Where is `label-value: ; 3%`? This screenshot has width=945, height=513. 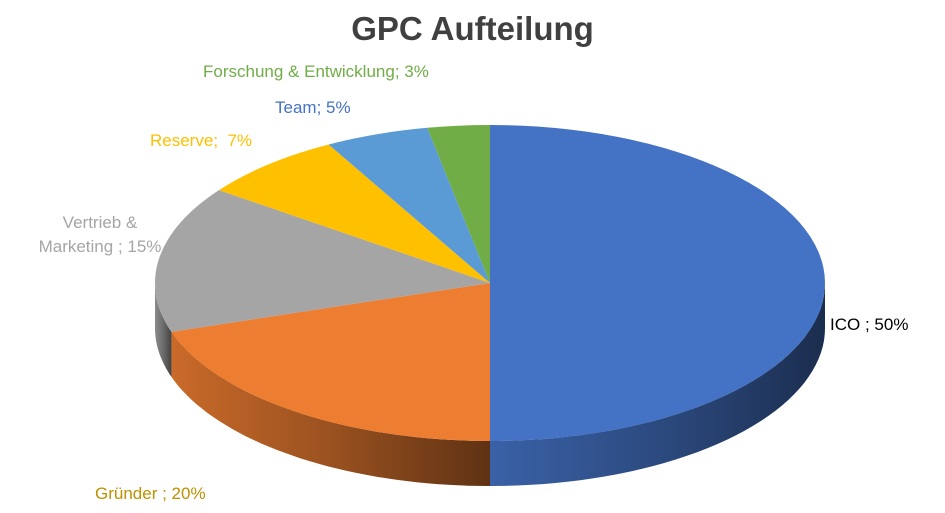 label-value: ; 3% is located at coordinates (411, 71).